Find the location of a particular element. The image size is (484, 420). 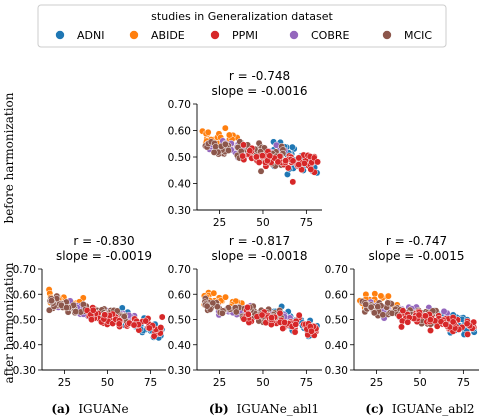

legend-label-adni: ADNI is located at coordinates (90, 35).